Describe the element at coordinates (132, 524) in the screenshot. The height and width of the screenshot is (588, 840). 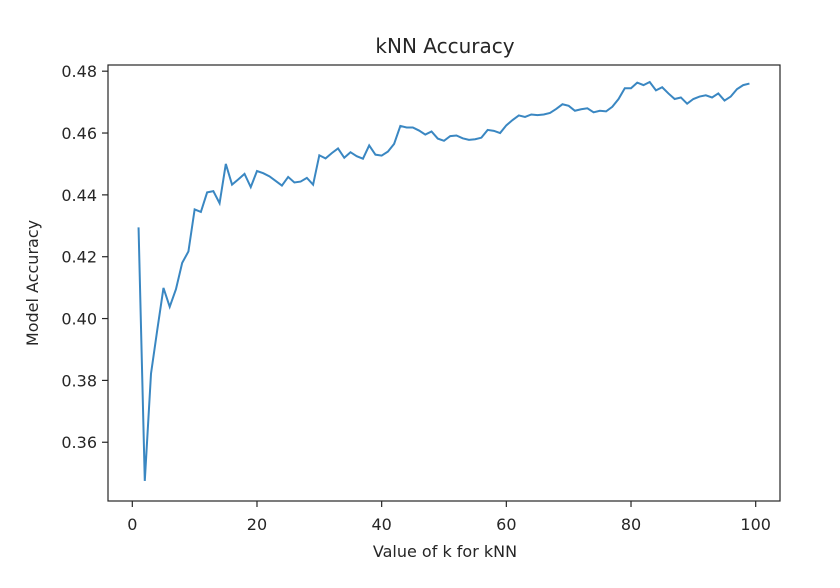
I see `x-tick-label: 0` at that location.